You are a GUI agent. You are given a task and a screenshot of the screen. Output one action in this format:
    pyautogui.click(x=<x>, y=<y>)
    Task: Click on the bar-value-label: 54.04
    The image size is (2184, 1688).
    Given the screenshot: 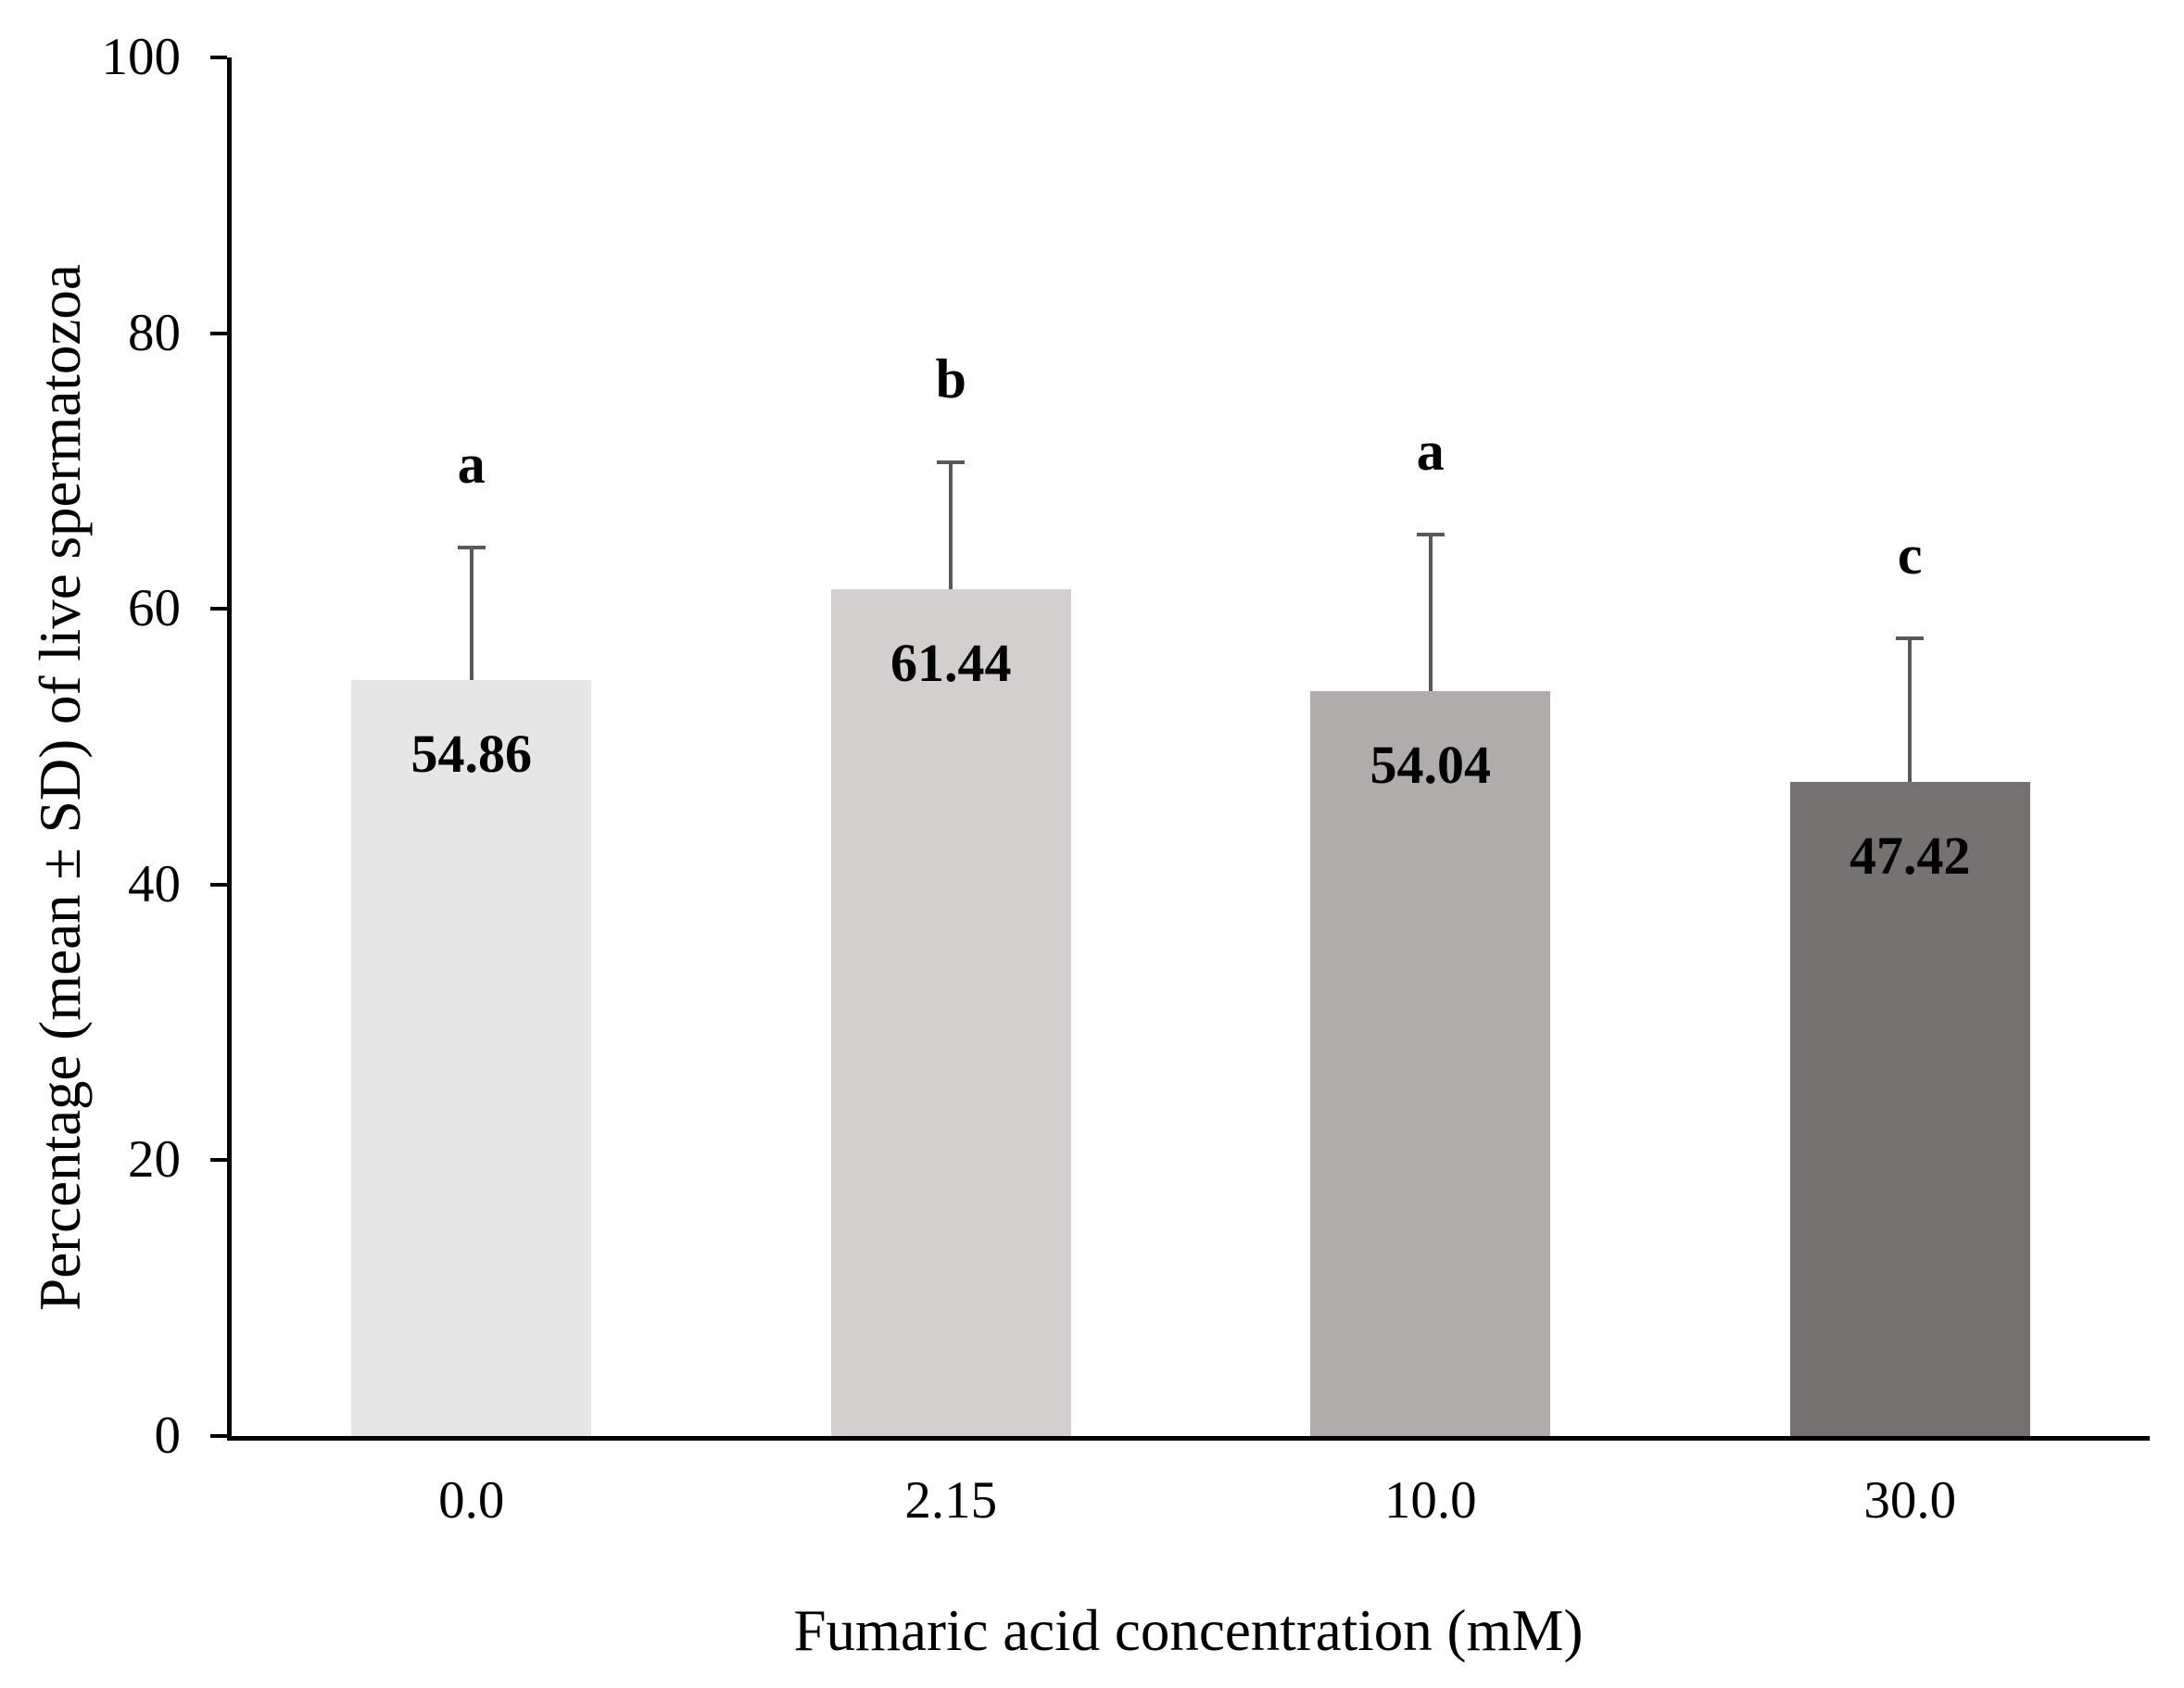 What is the action you would take?
    pyautogui.click(x=1431, y=764)
    